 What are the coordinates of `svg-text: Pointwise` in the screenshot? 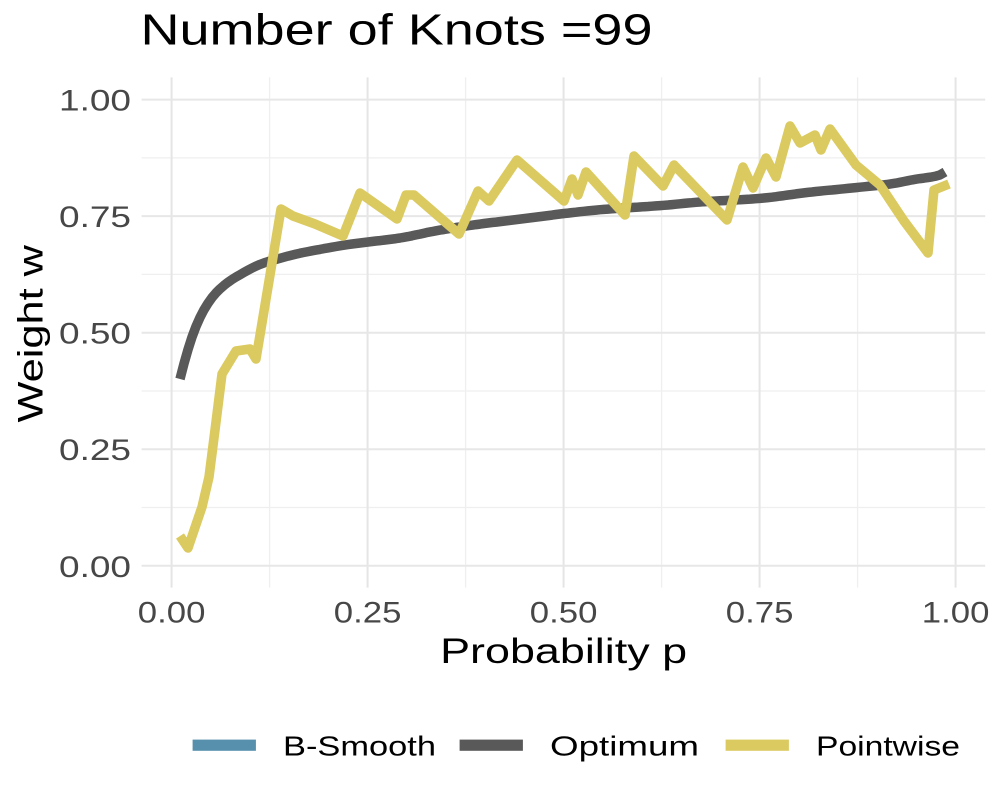 It's located at (888, 745).